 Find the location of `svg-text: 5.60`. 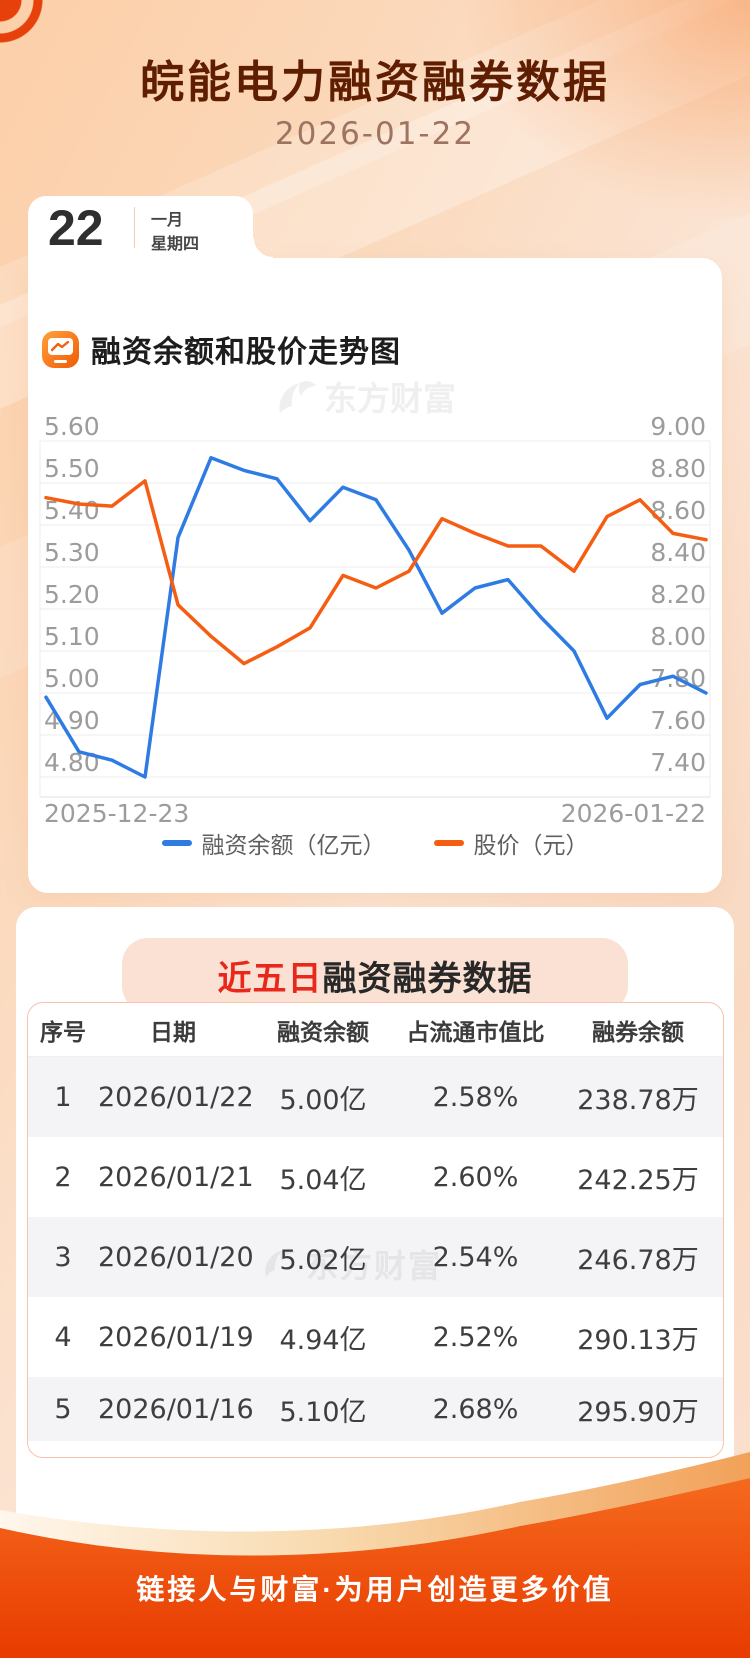

svg-text: 5.60 is located at coordinates (72, 426).